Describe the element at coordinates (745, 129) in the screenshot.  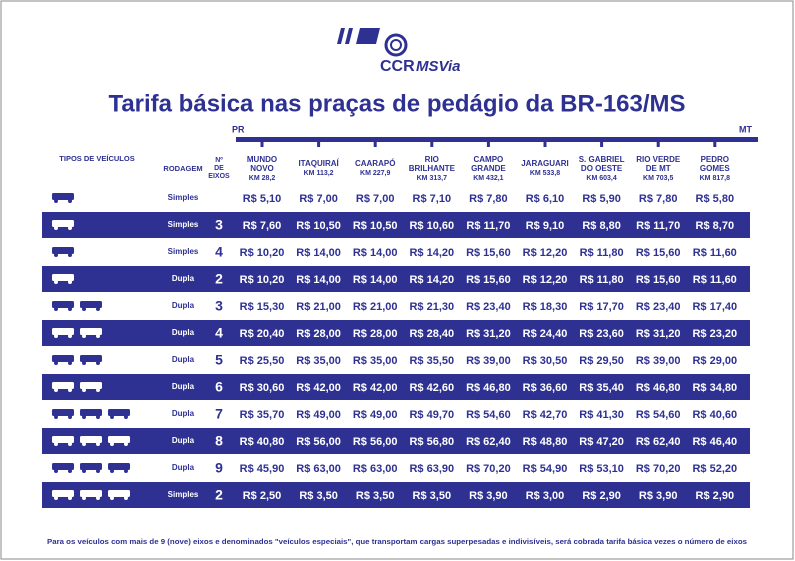
I see `route-end: MT` at that location.